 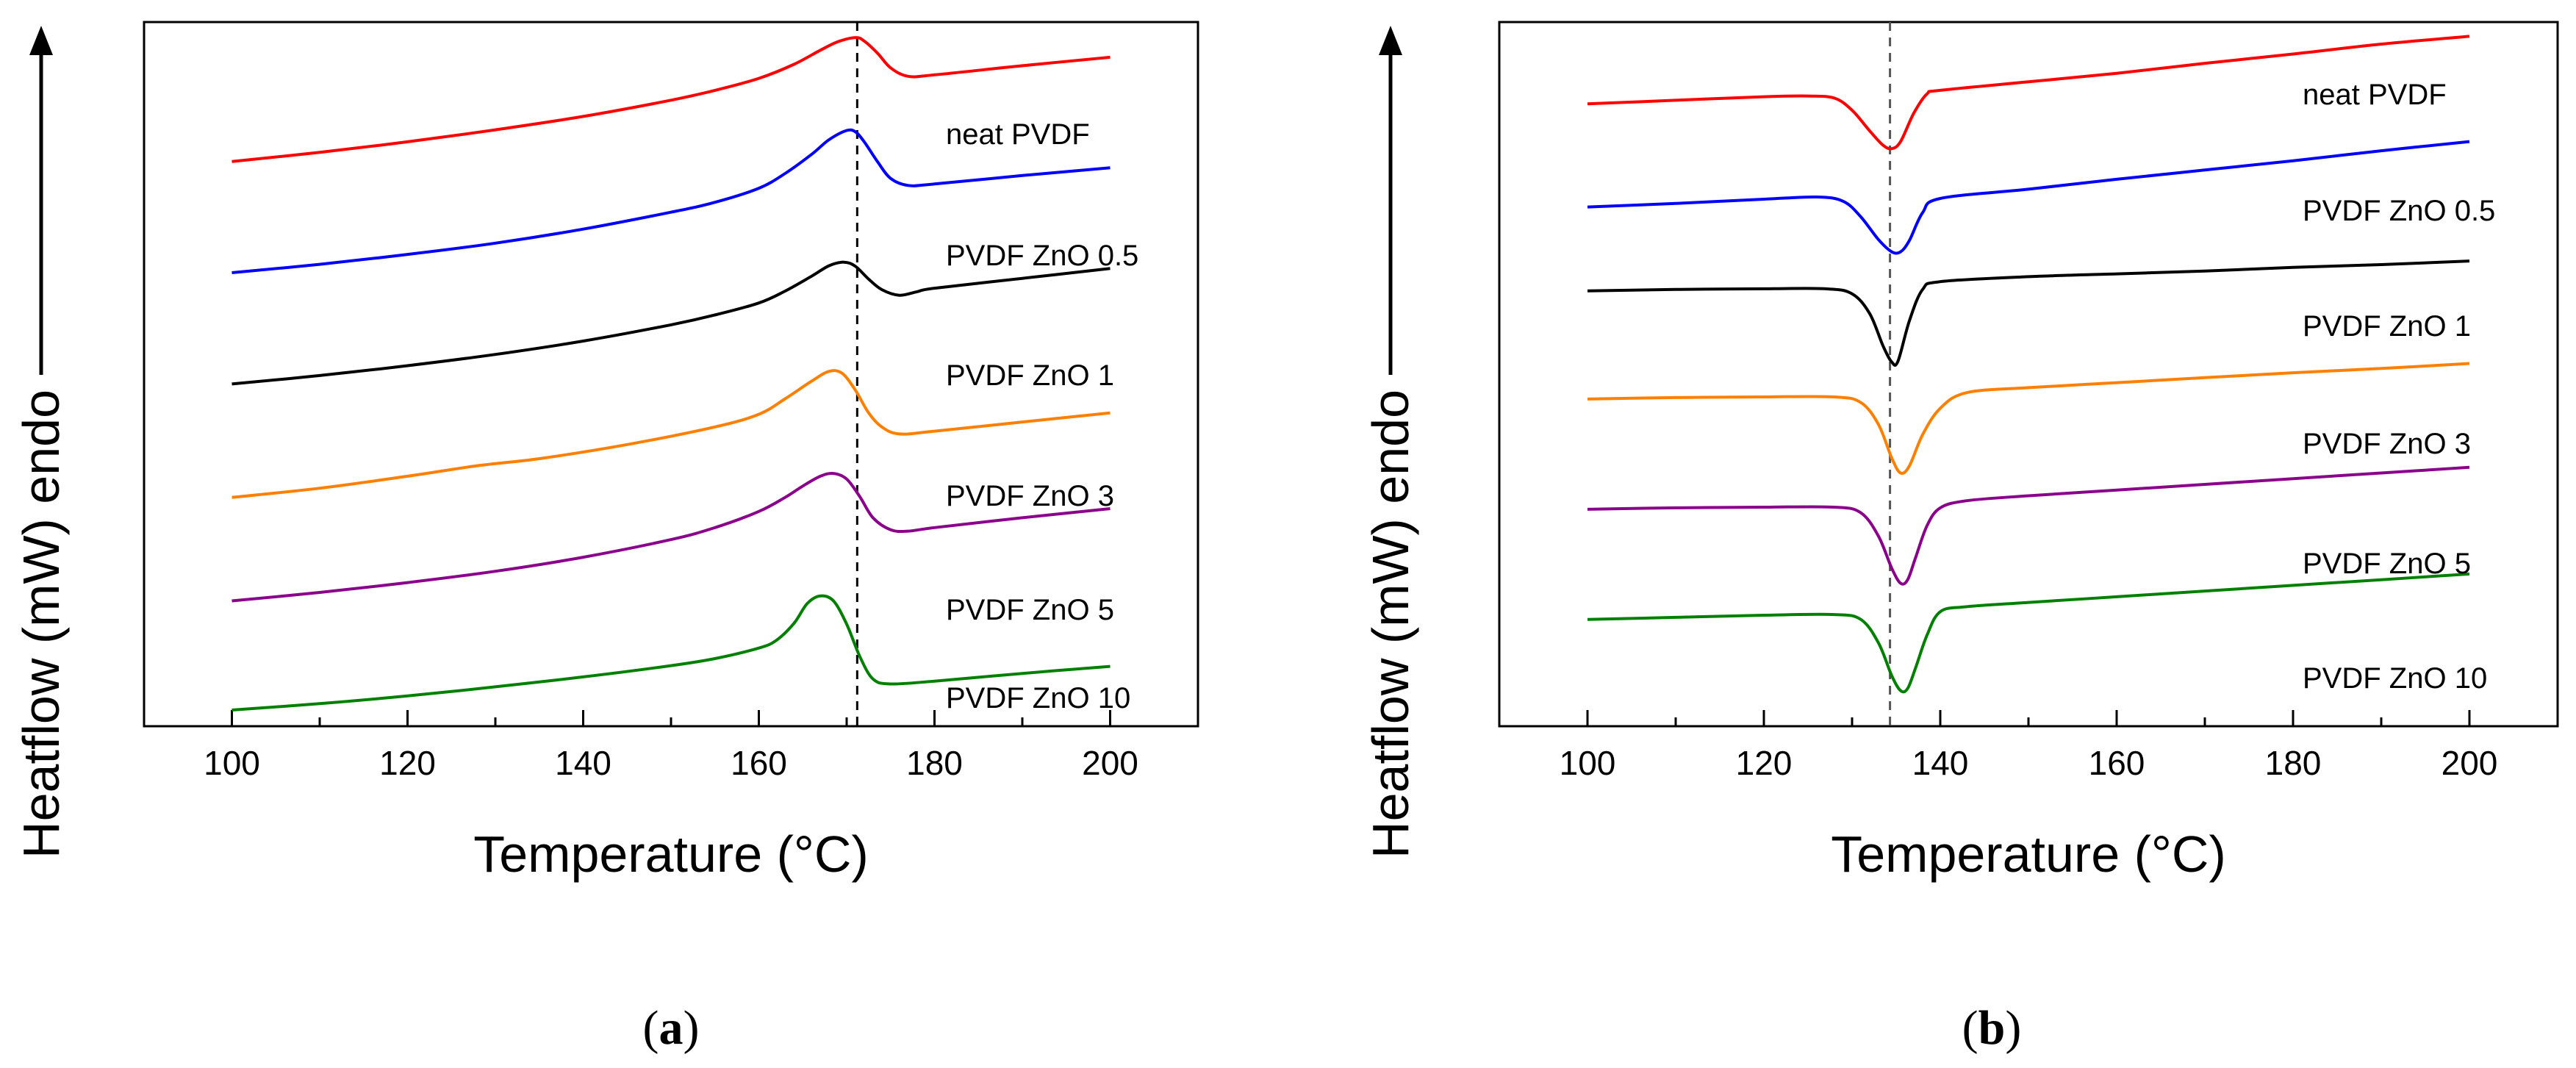 What do you see at coordinates (2387, 326) in the screenshot?
I see `panel-b-label-zno-1: PVDF ZnO 1` at bounding box center [2387, 326].